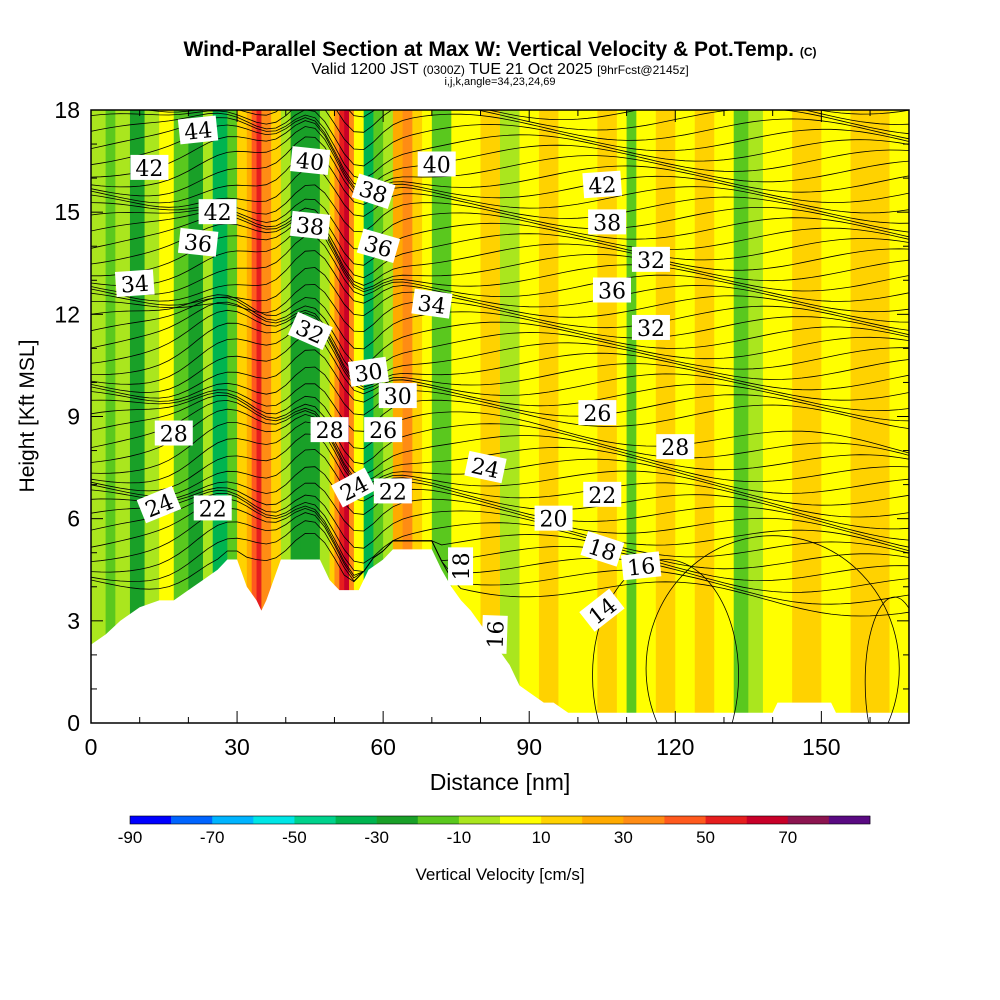 The image size is (1000, 1000). Describe the element at coordinates (27, 416) in the screenshot. I see `y-axis-label: Height [Kft MSL]` at that location.